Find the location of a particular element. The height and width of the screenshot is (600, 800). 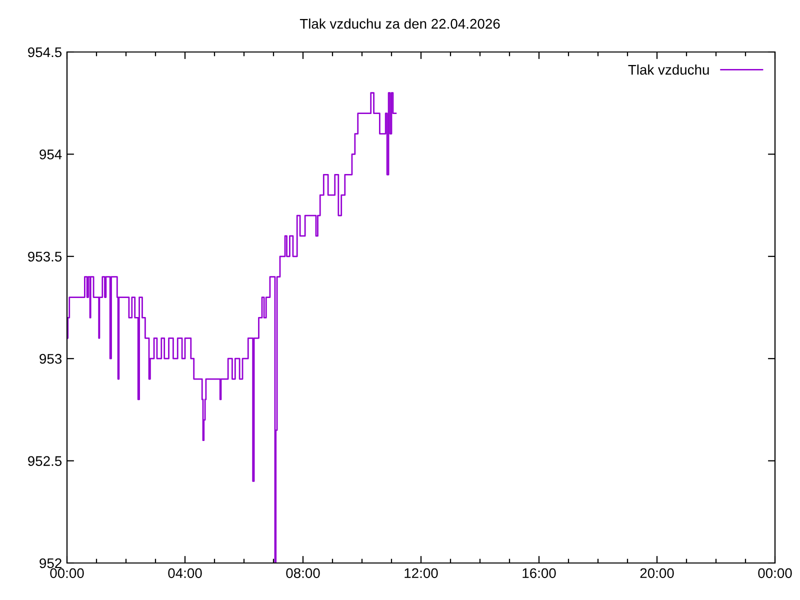

y-tick-label: 952.5 is located at coordinates (45, 461).